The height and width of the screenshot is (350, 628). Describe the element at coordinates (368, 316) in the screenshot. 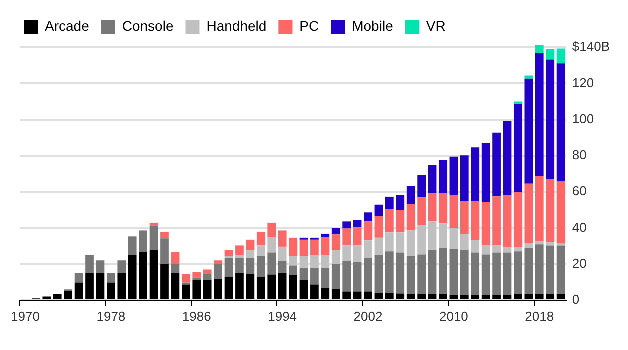

I see `x-tick-label: 2002` at that location.